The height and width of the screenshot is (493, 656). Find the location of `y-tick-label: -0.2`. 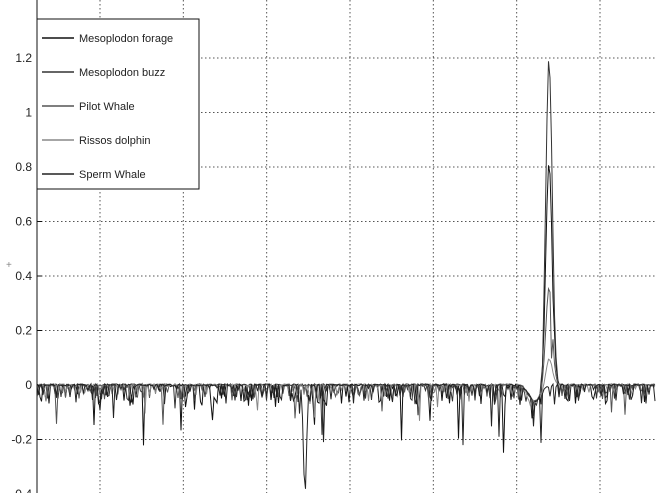

y-tick-label: -0.2 is located at coordinates (21, 440).